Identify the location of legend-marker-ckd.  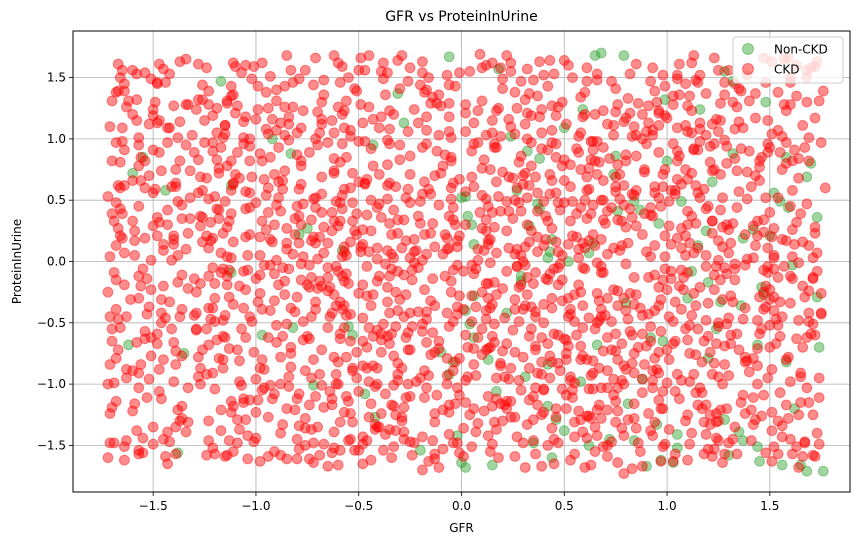
(748, 69).